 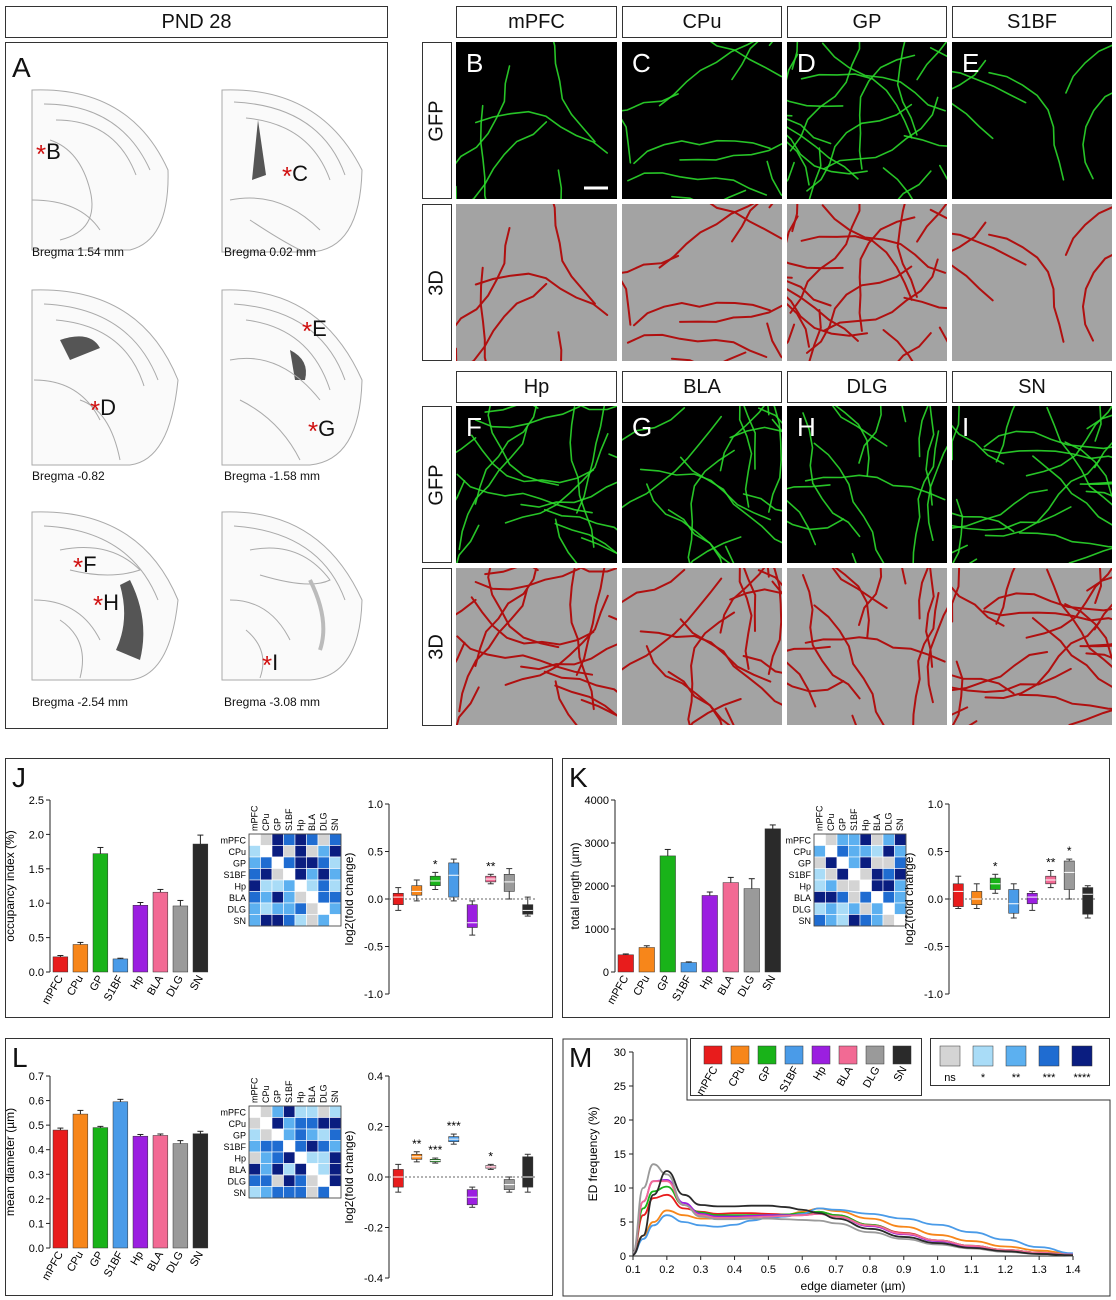 I want to click on heatmap-row-label: Hp, so click(x=240, y=1159).